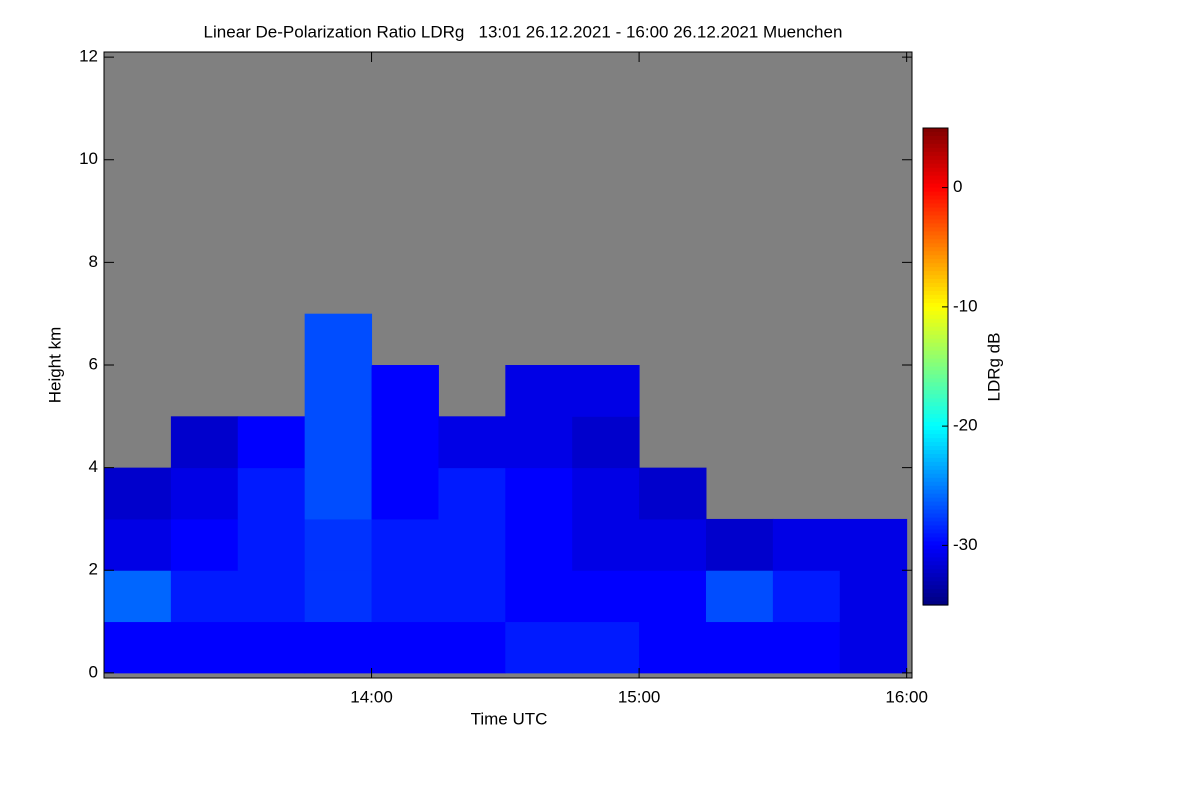 Image resolution: width=1200 pixels, height=800 pixels. Describe the element at coordinates (93, 671) in the screenshot. I see `y-tick-label: 0` at that location.